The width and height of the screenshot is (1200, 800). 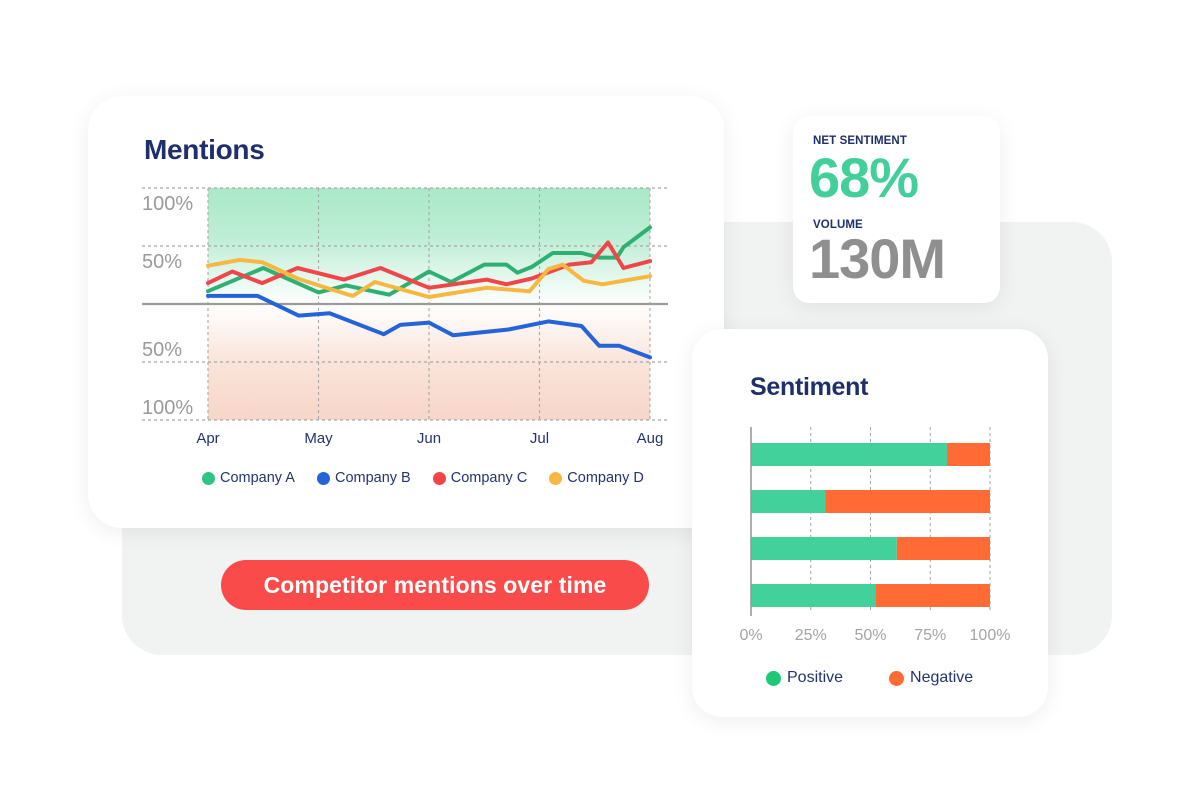 What do you see at coordinates (809, 387) in the screenshot?
I see `sentiment-title: Sentiment` at bounding box center [809, 387].